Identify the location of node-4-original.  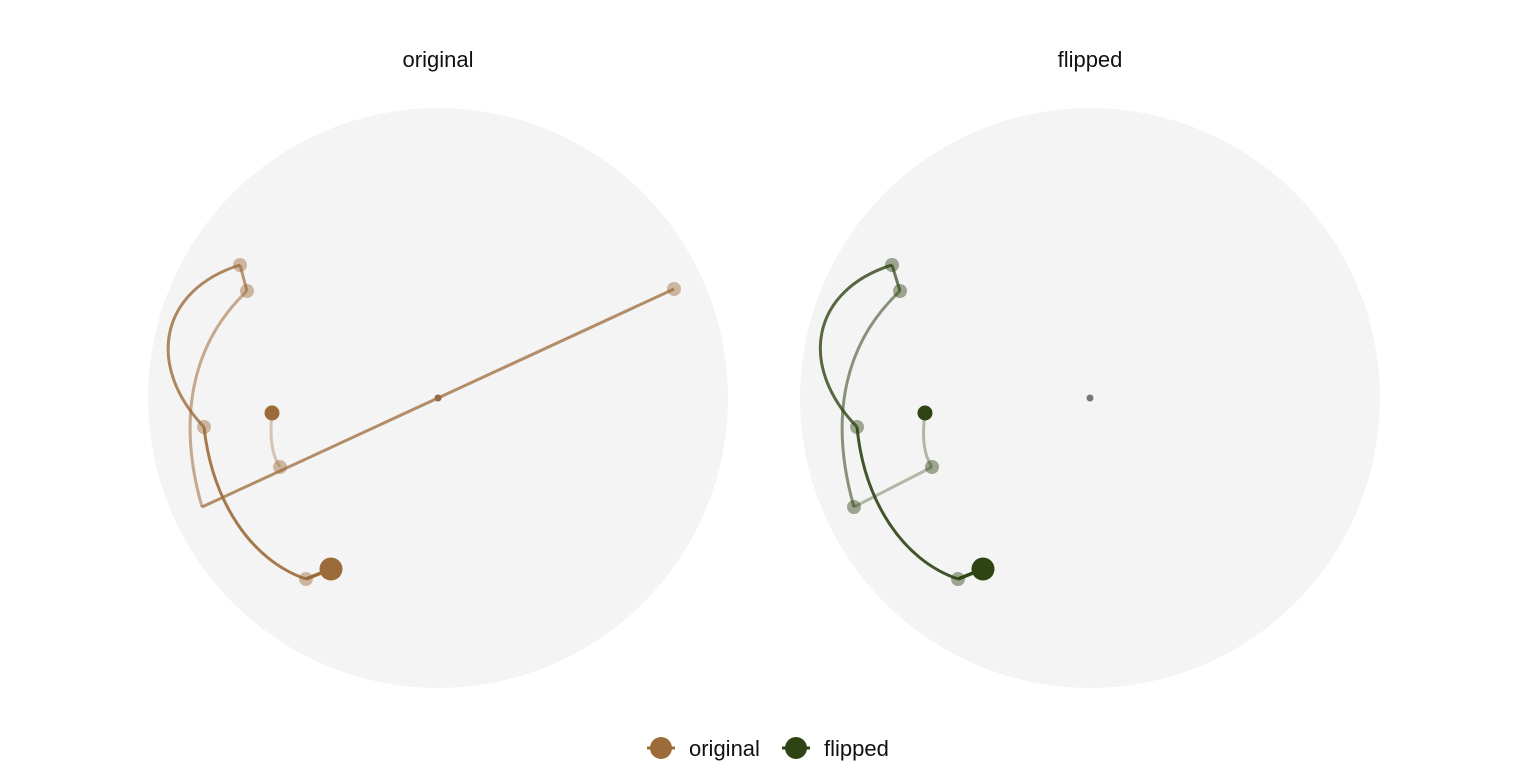
(240, 265).